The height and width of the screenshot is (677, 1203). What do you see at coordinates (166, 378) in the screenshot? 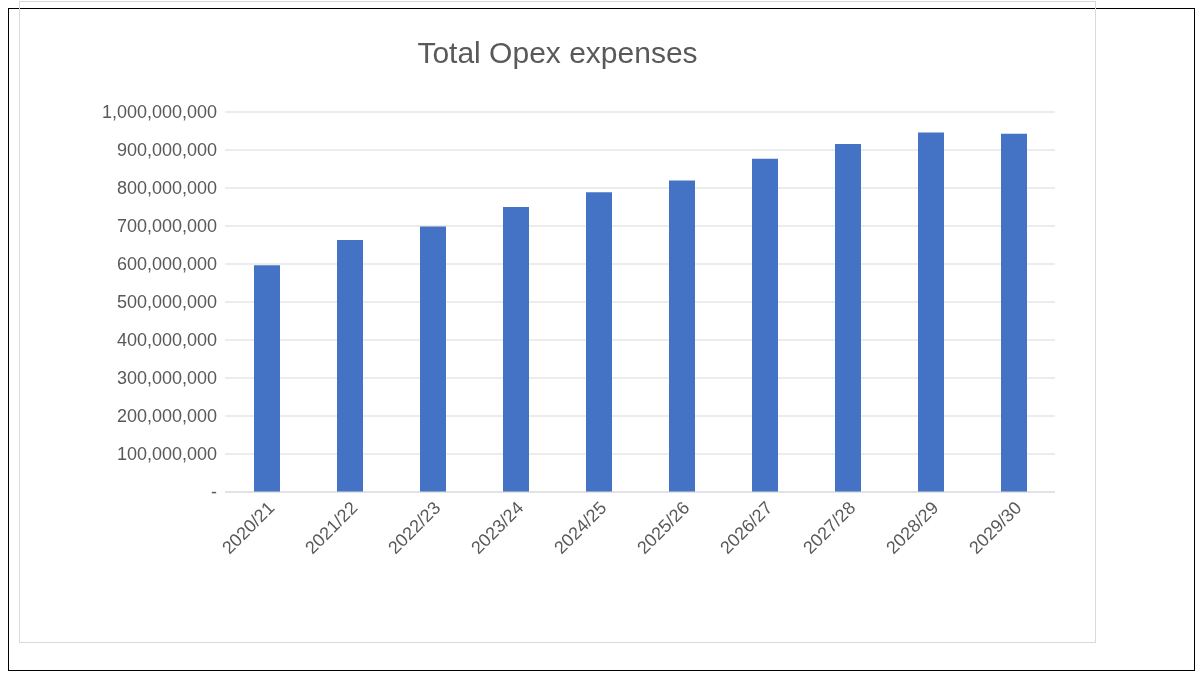
I see `y-tick-label: 300,000,000` at bounding box center [166, 378].